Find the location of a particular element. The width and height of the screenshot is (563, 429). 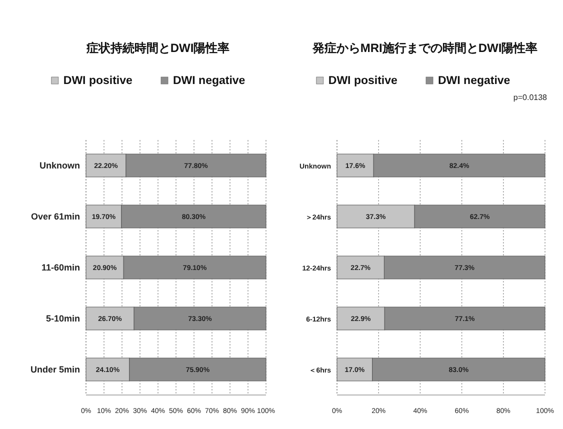

y-tick-label: 11-60min is located at coordinates (60, 267).